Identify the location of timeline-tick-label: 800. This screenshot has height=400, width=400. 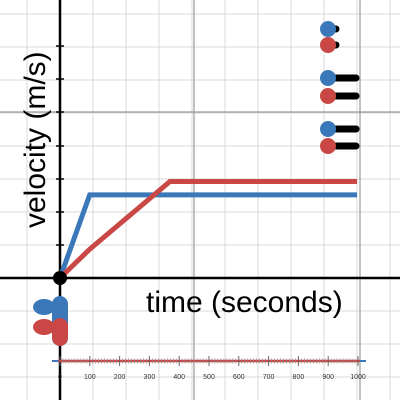
(299, 377).